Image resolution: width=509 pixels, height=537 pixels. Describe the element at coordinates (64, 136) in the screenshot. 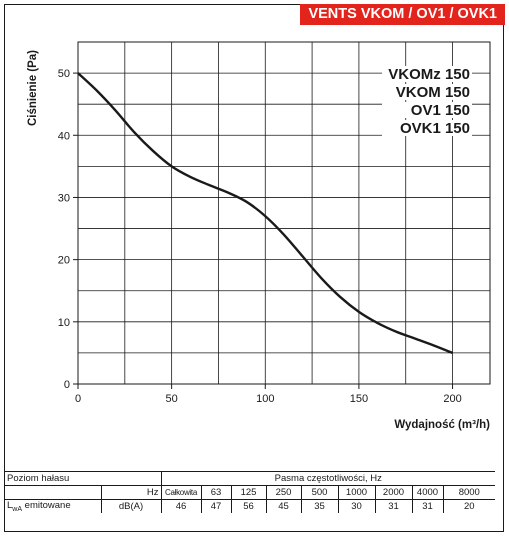

I see `y-tick-label: 40` at that location.